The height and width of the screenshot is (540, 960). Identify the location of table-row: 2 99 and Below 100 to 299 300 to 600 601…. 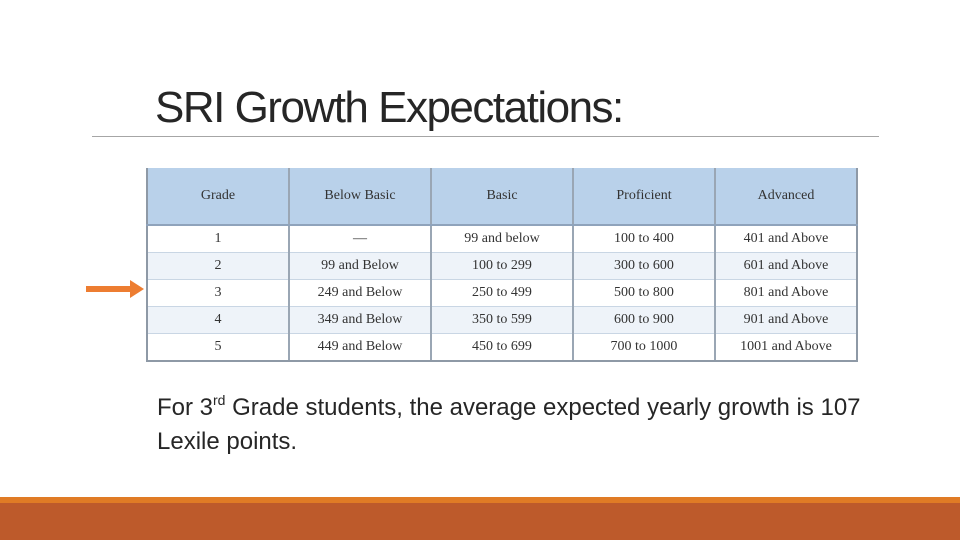
(502, 266).